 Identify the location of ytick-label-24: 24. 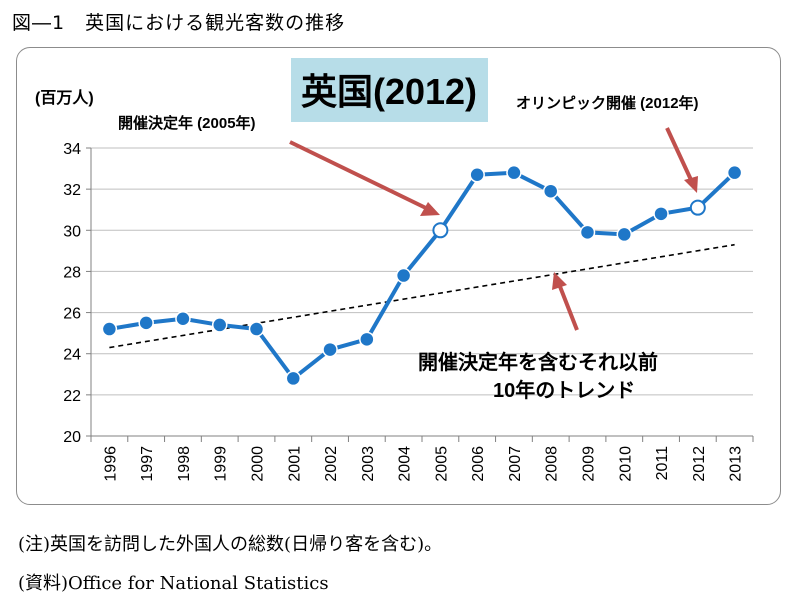
(72, 355).